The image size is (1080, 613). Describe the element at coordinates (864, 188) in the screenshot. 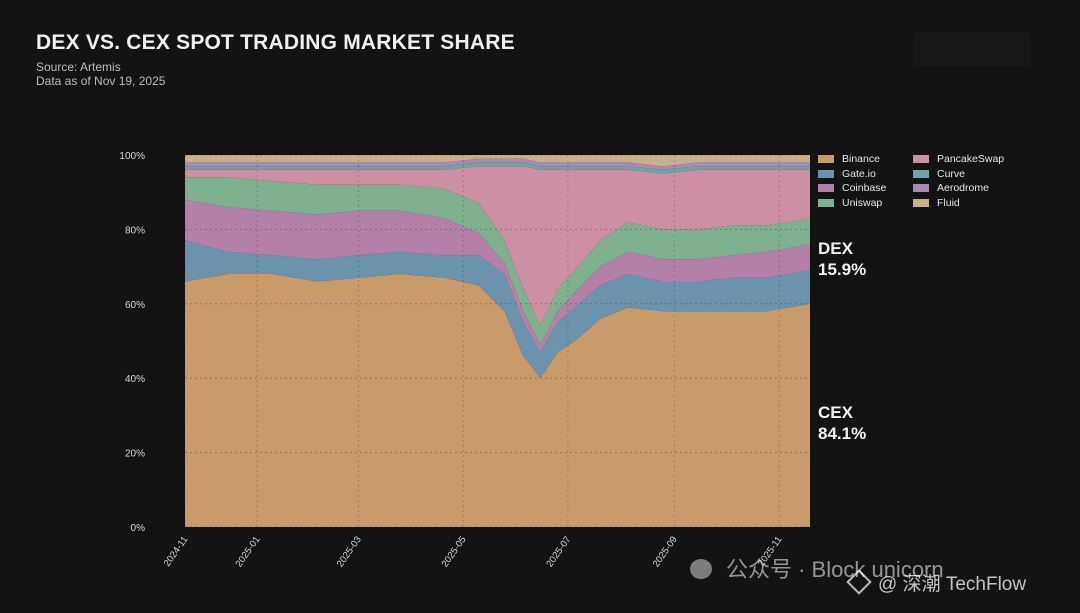

I see `legend-label: Coinbase` at that location.